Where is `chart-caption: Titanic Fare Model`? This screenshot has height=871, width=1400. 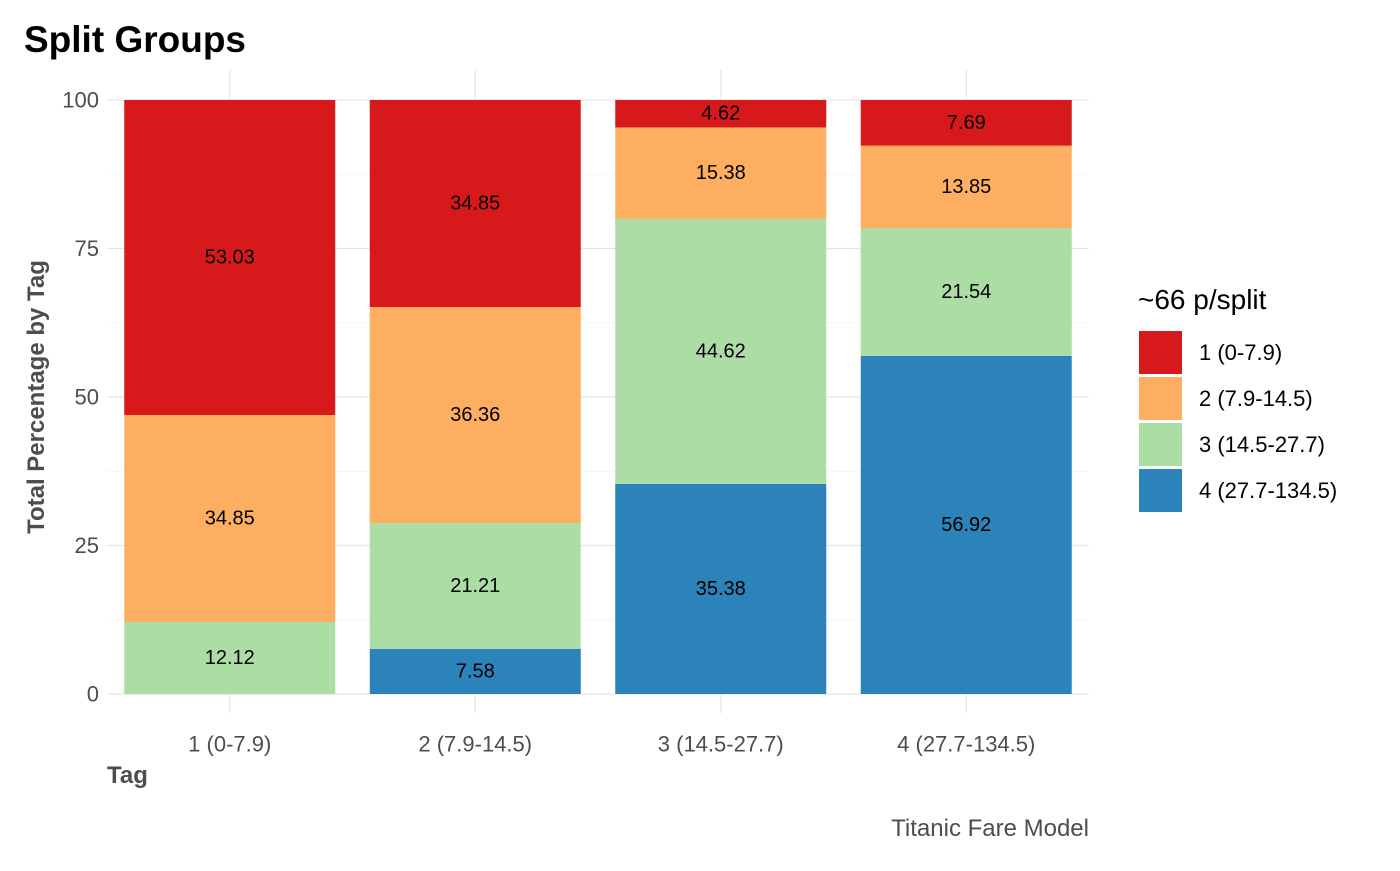 chart-caption: Titanic Fare Model is located at coordinates (990, 828).